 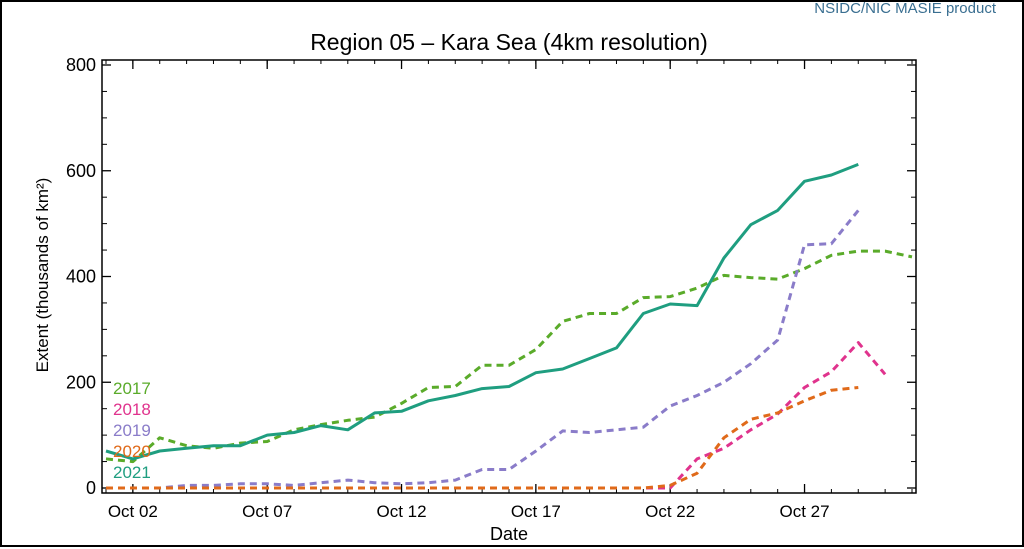 What do you see at coordinates (81, 171) in the screenshot?
I see `y-tick-label: 600` at bounding box center [81, 171].